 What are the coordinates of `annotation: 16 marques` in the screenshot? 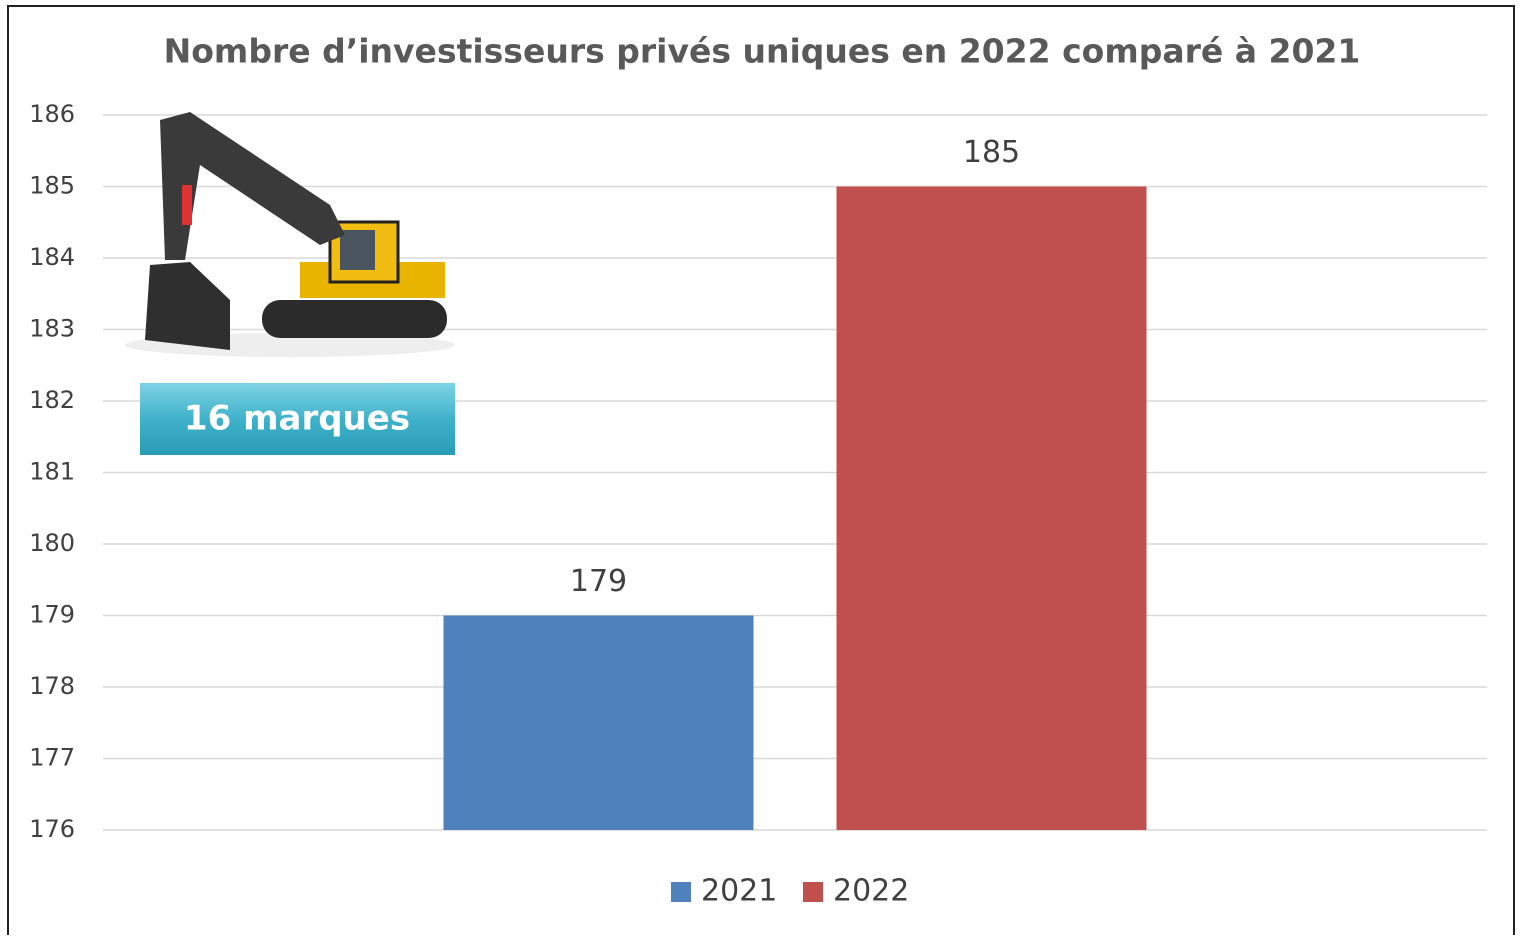 It's located at (297, 419).